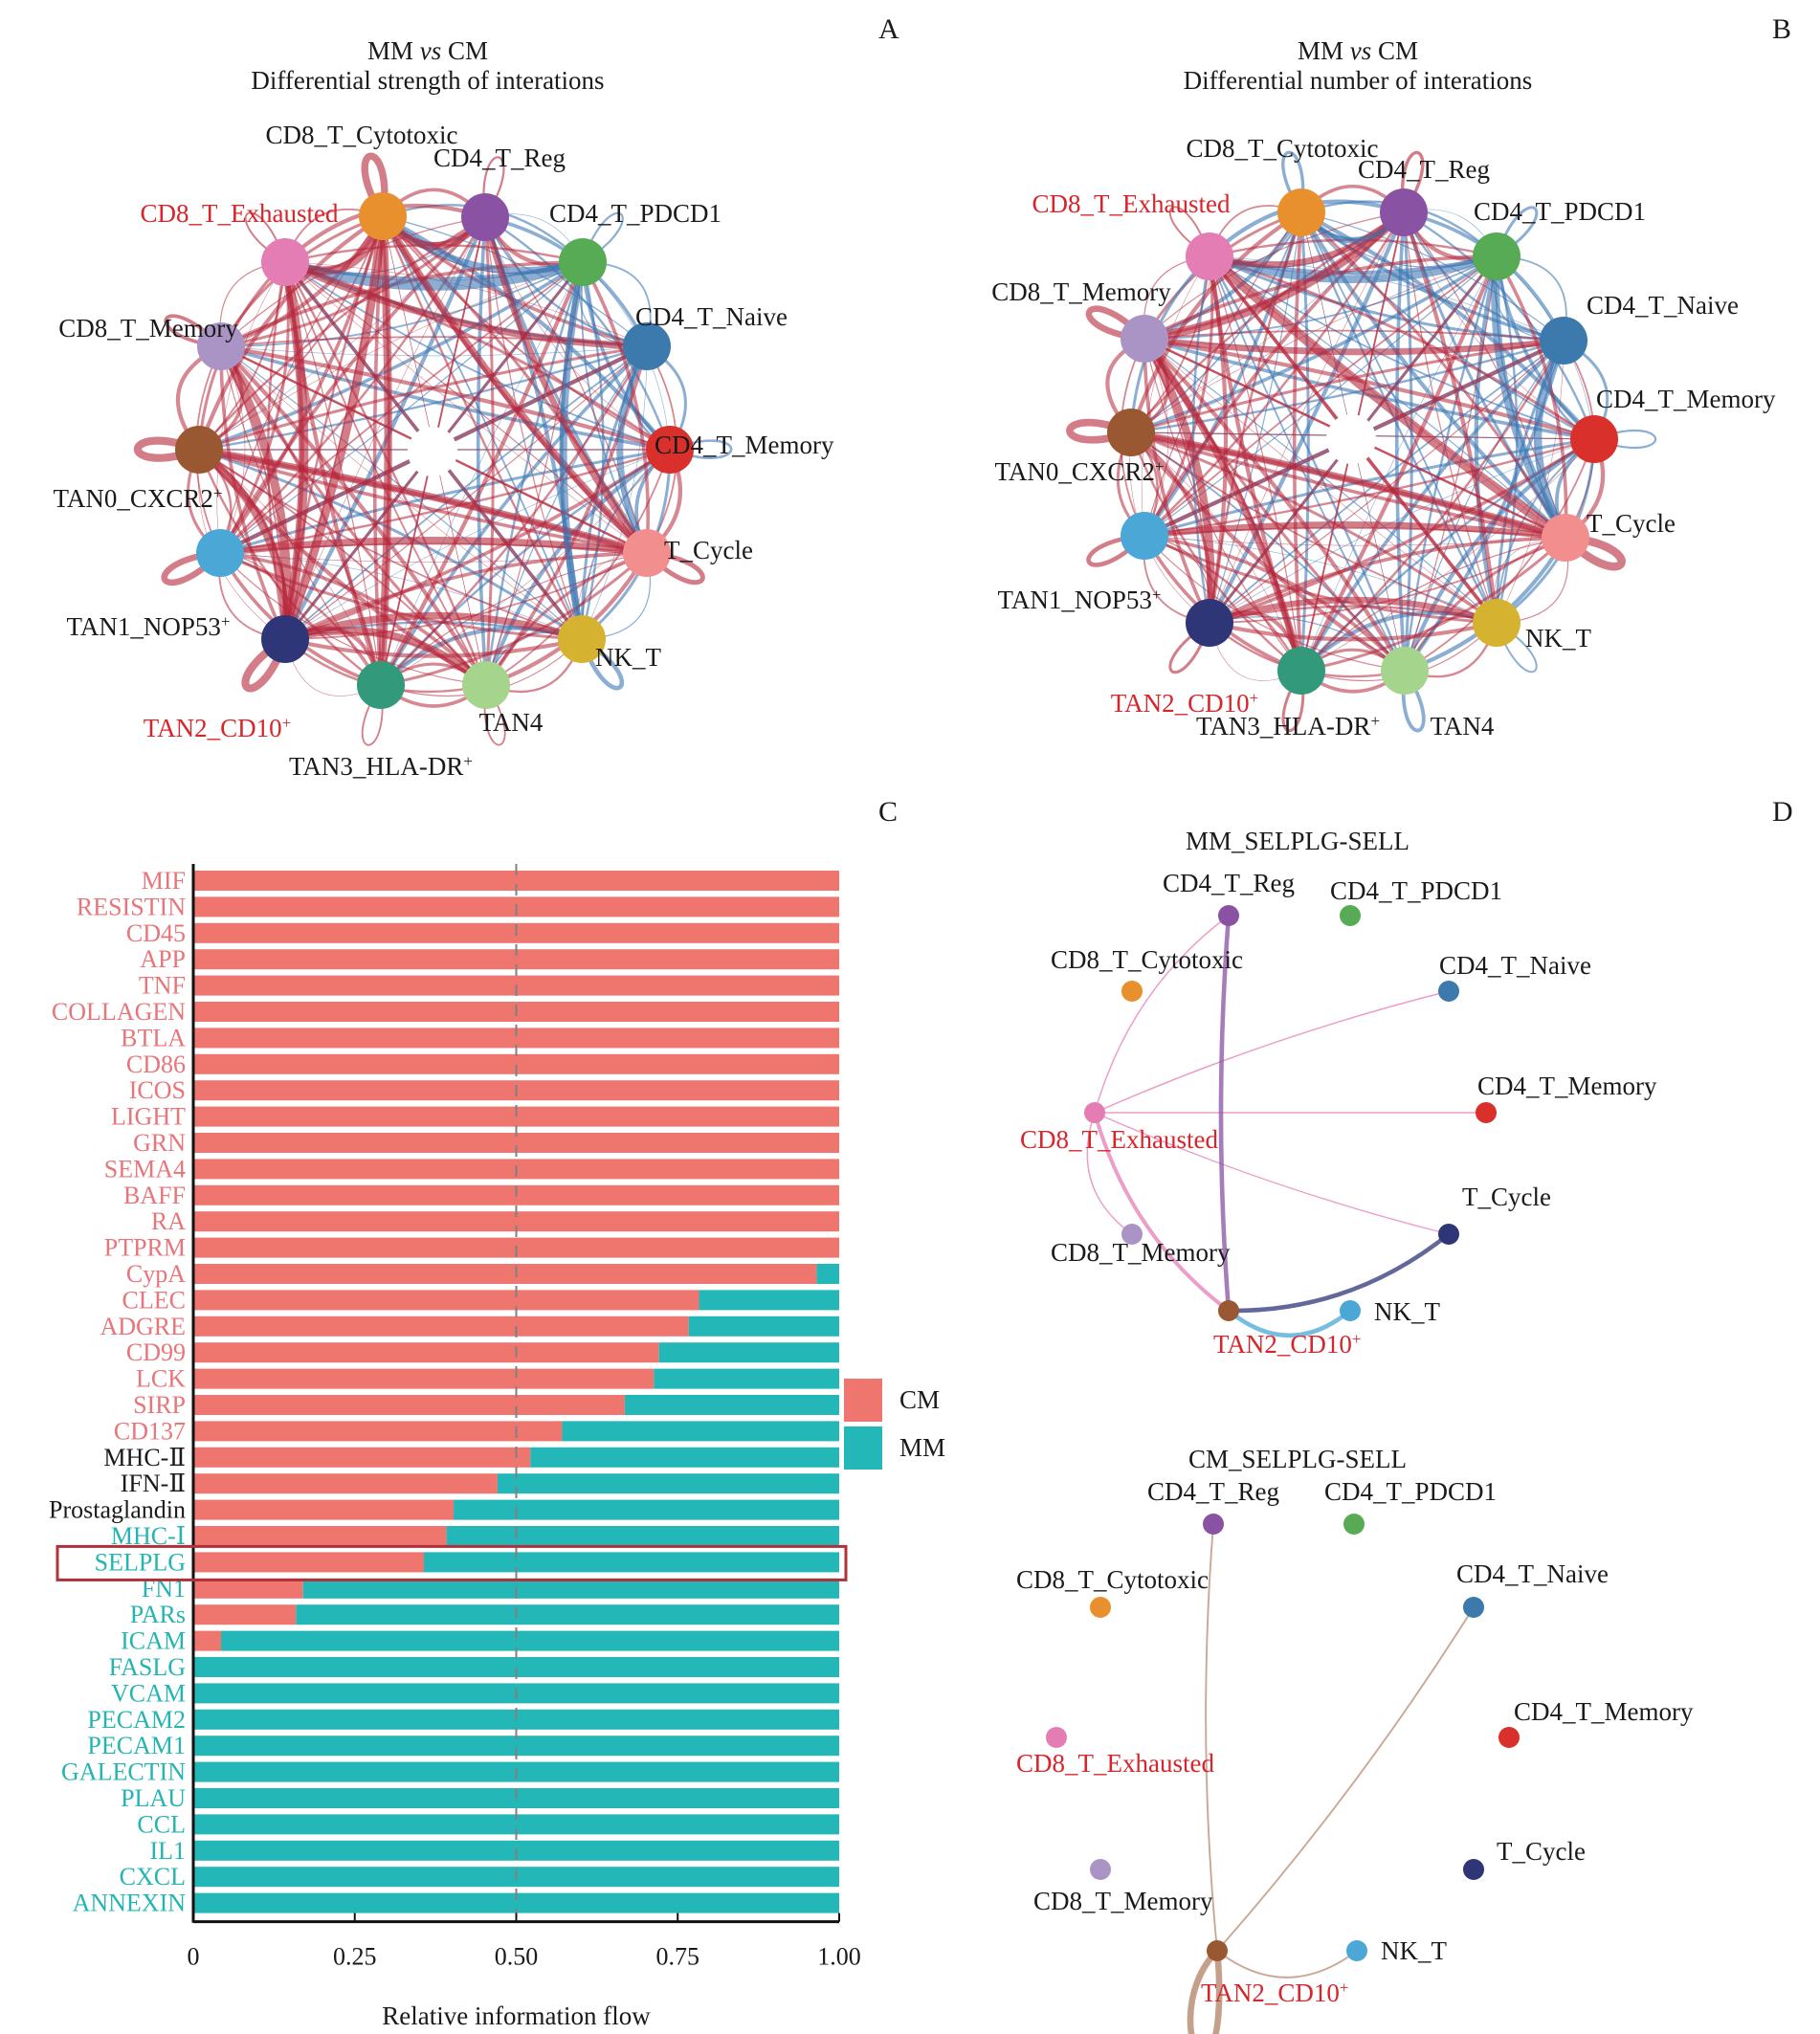  What do you see at coordinates (156, 1274) in the screenshot?
I see `category-label-cypa: CypA` at bounding box center [156, 1274].